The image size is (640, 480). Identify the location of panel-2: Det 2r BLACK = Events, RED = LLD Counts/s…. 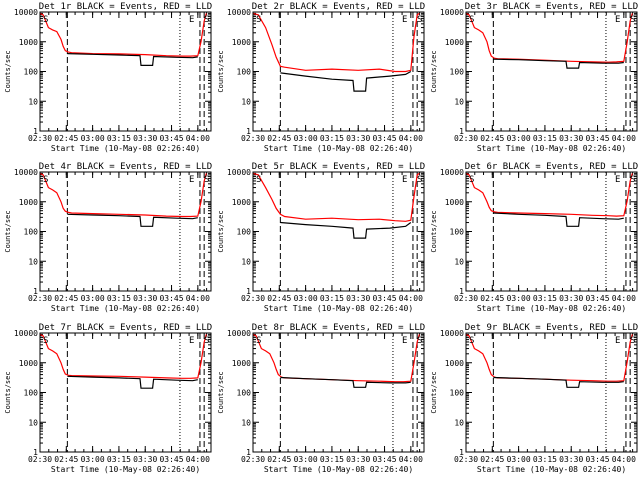
(321, 77).